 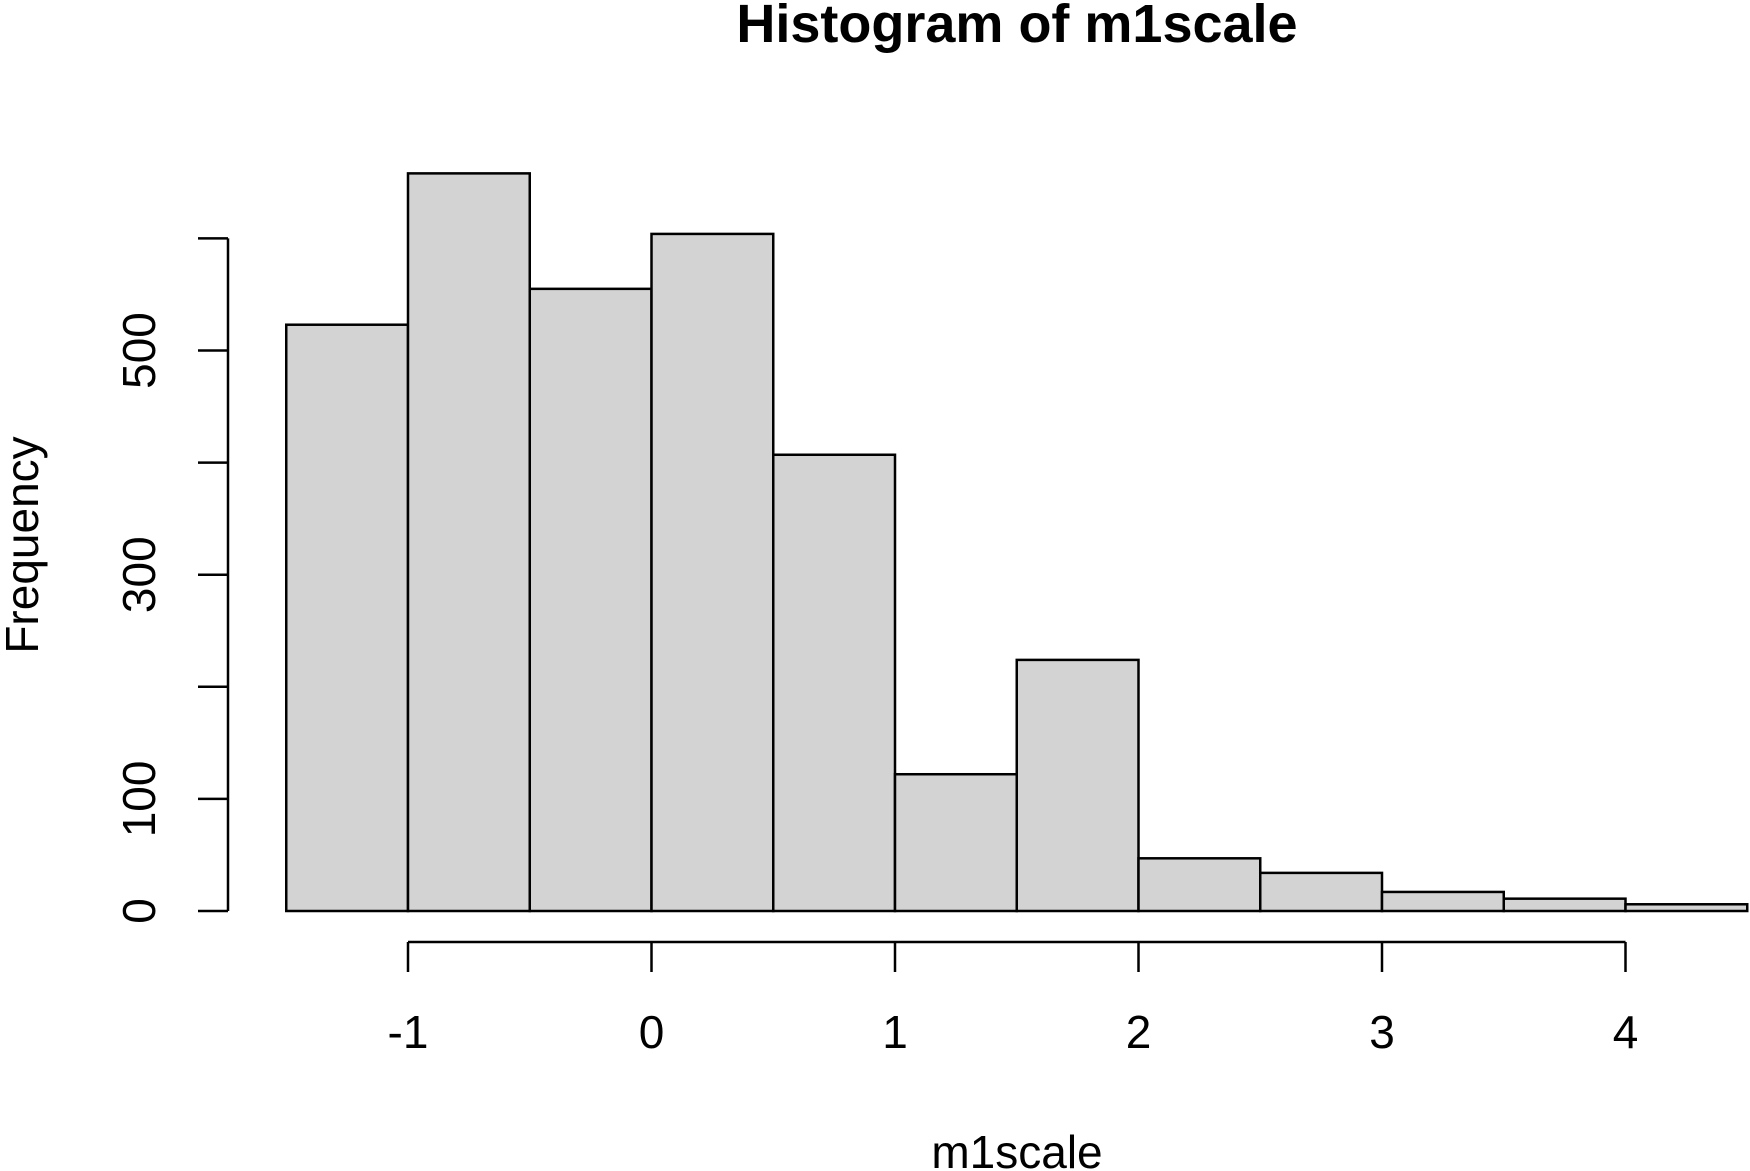 What do you see at coordinates (1626, 1032) in the screenshot?
I see `x-tick-label: 4` at bounding box center [1626, 1032].